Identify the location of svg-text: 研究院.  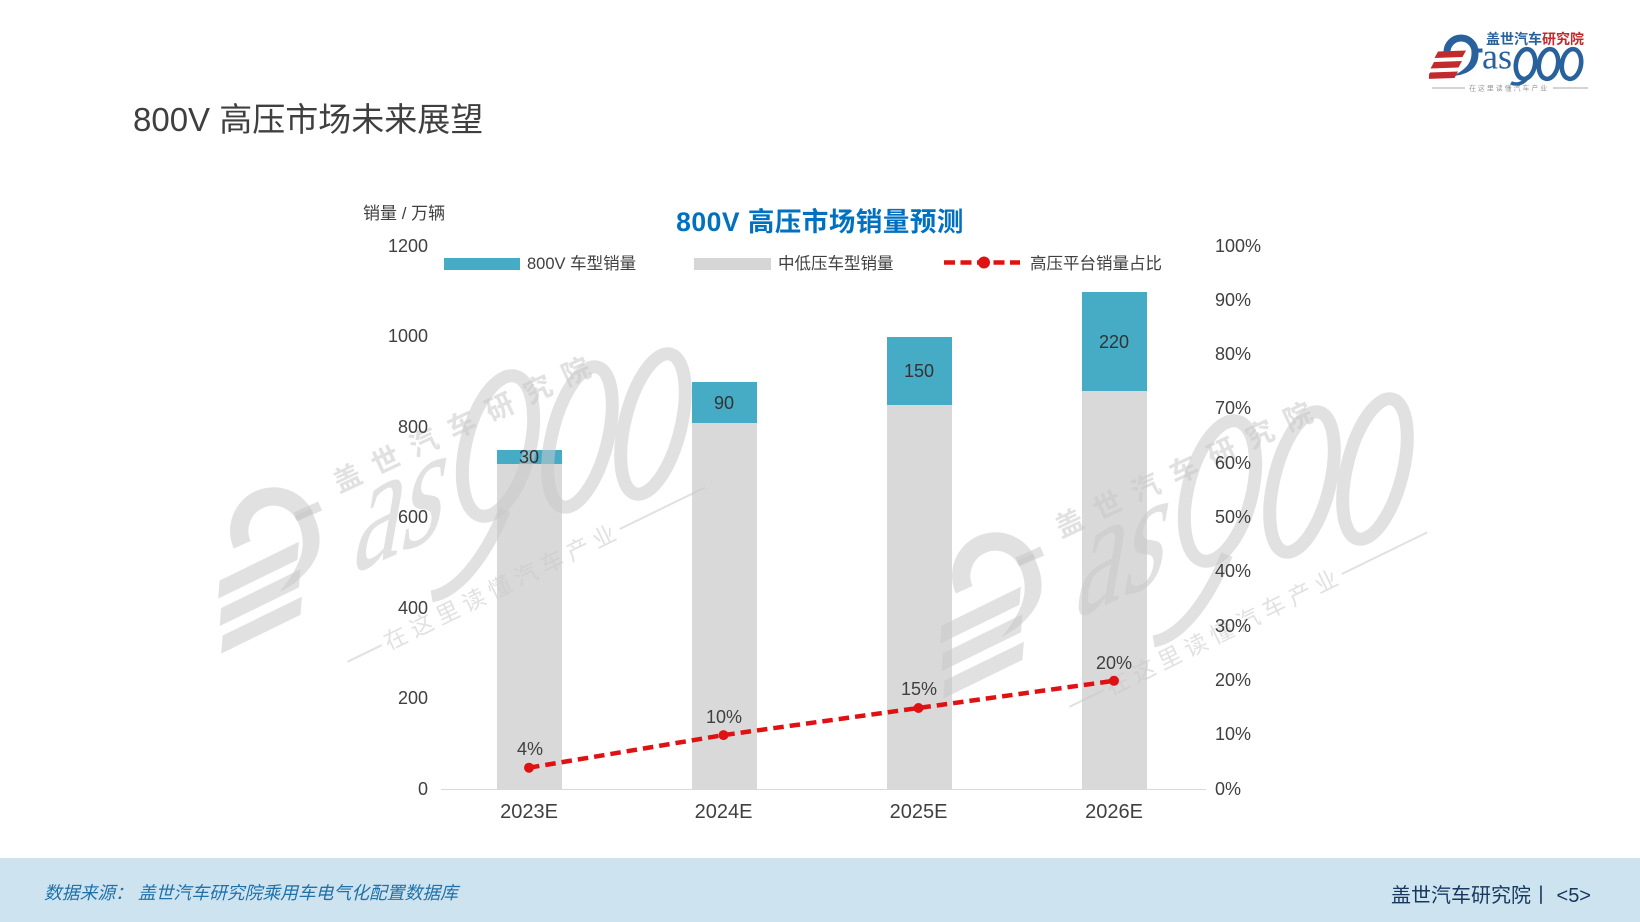
(1563, 39).